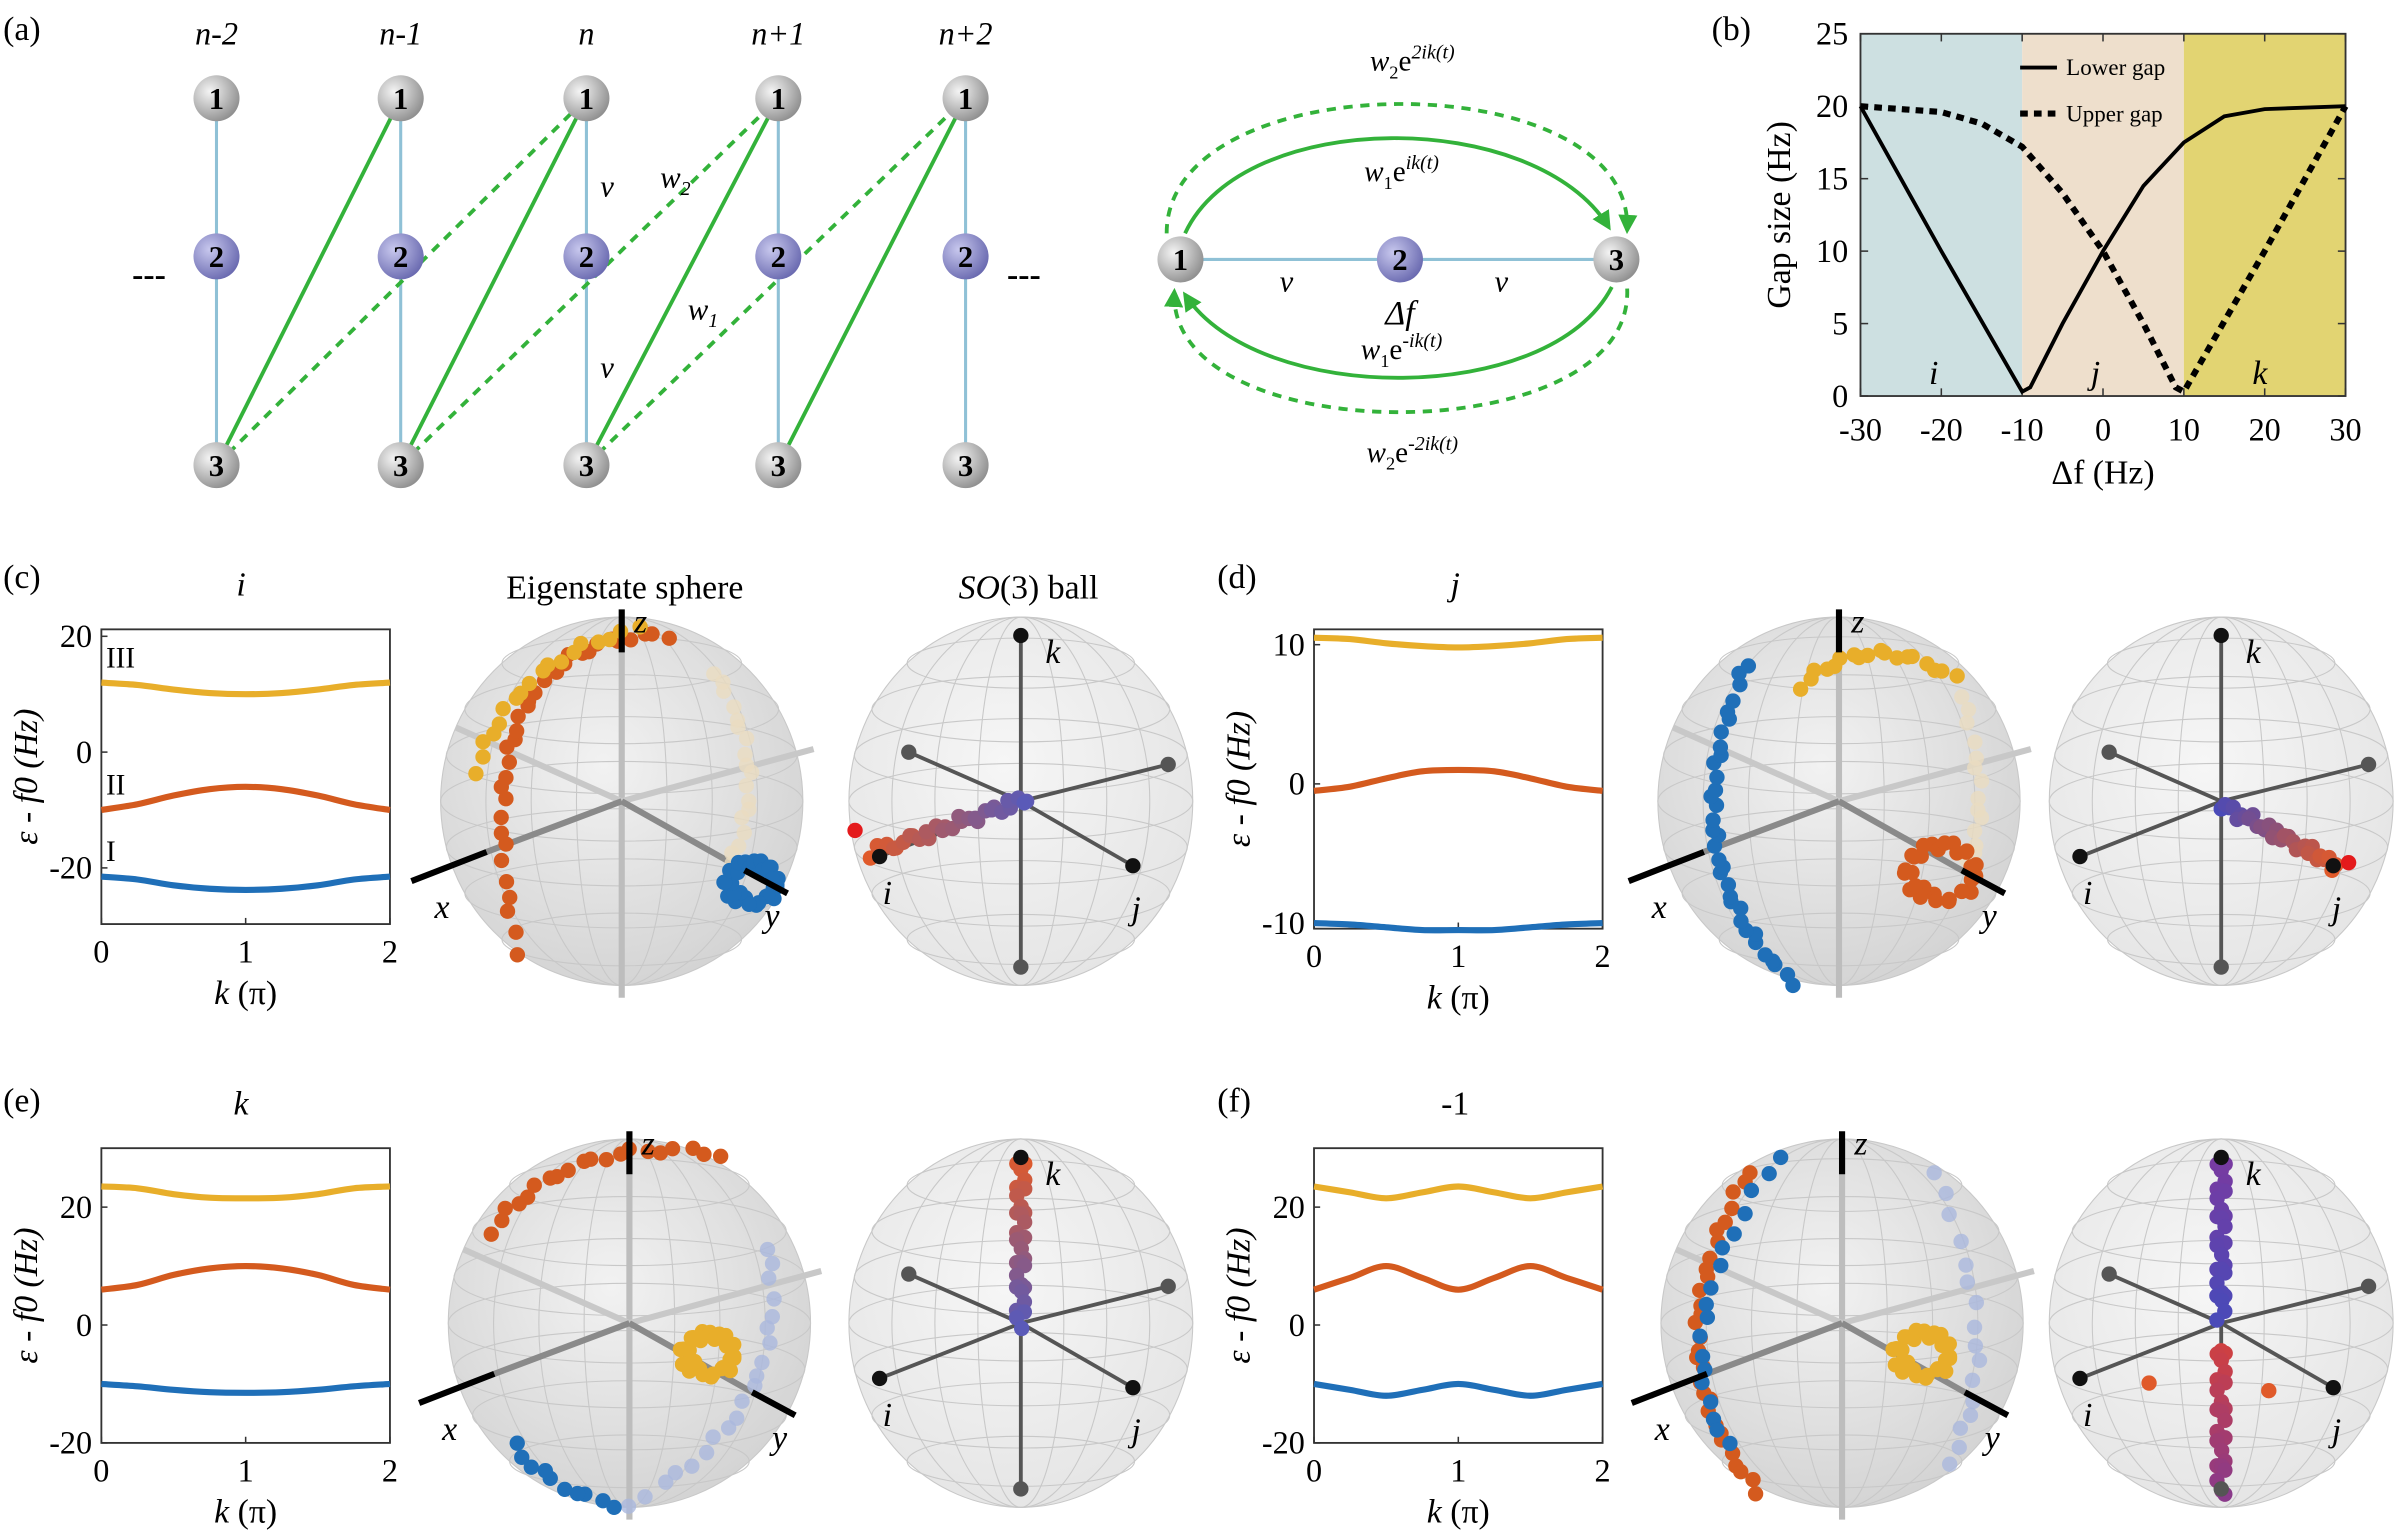 This screenshot has width=2407, height=1535. I want to click on x-tick-label: 10, so click(2184, 430).